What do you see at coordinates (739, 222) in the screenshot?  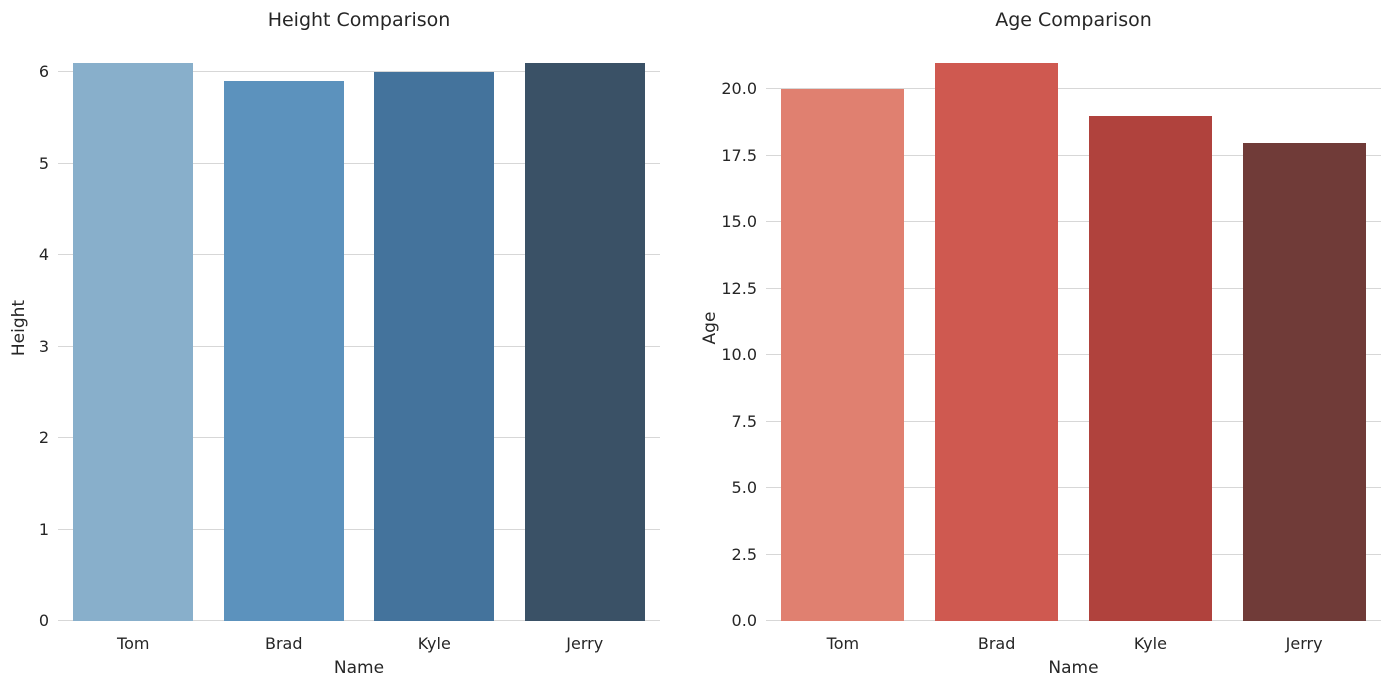 I see `y-tick-label: 15.0` at bounding box center [739, 222].